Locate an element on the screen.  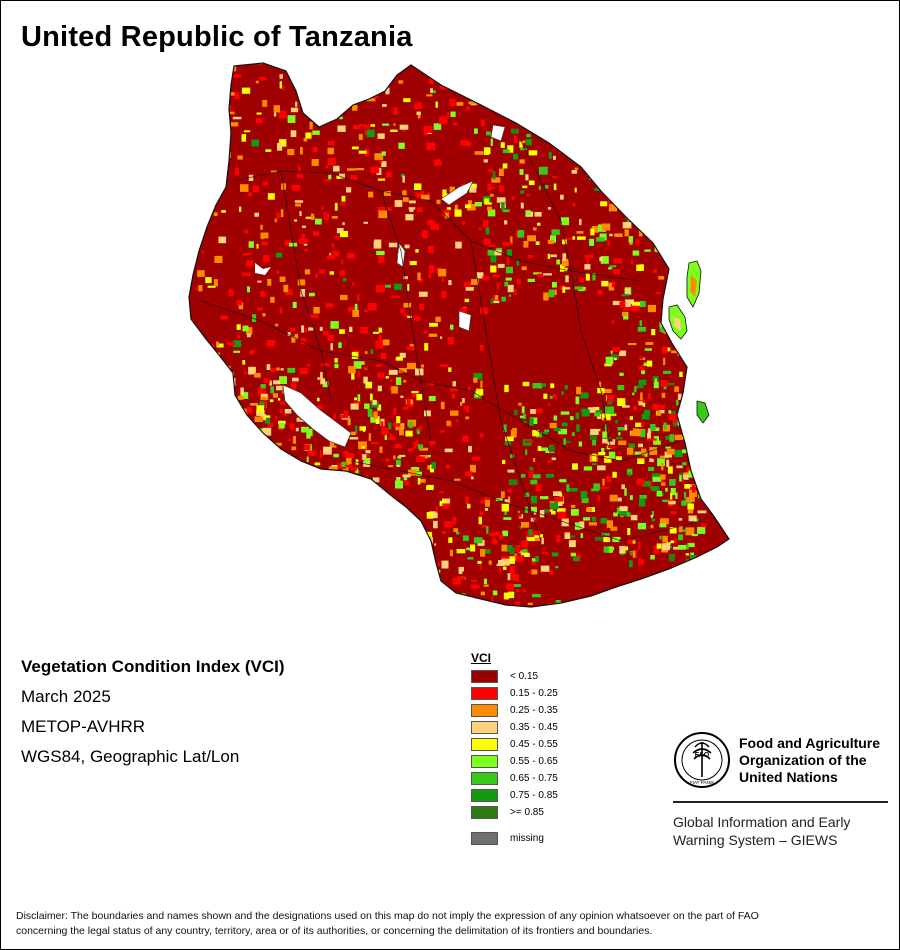
legend-label: 0.25 - 0.35 is located at coordinates (534, 710).